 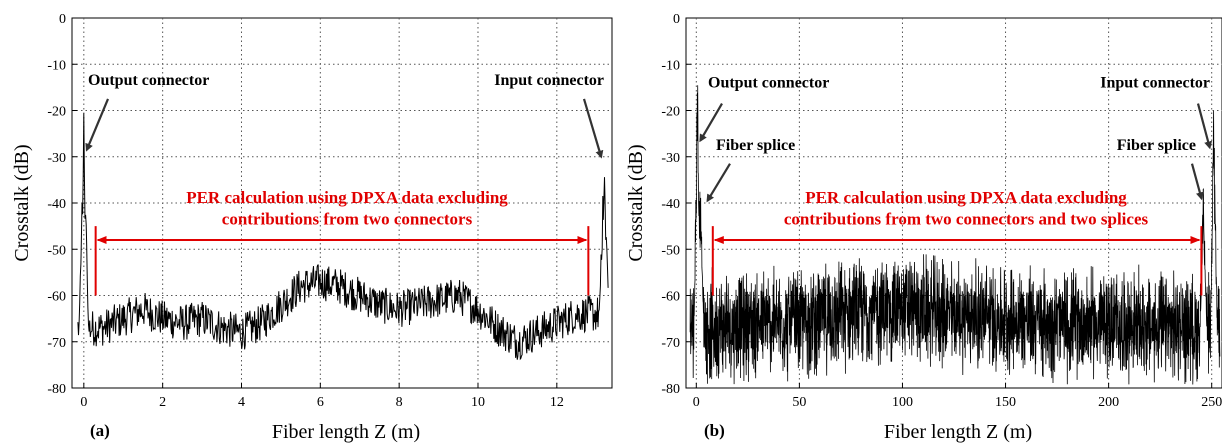 I want to click on panel-label: (b), so click(x=714, y=430).